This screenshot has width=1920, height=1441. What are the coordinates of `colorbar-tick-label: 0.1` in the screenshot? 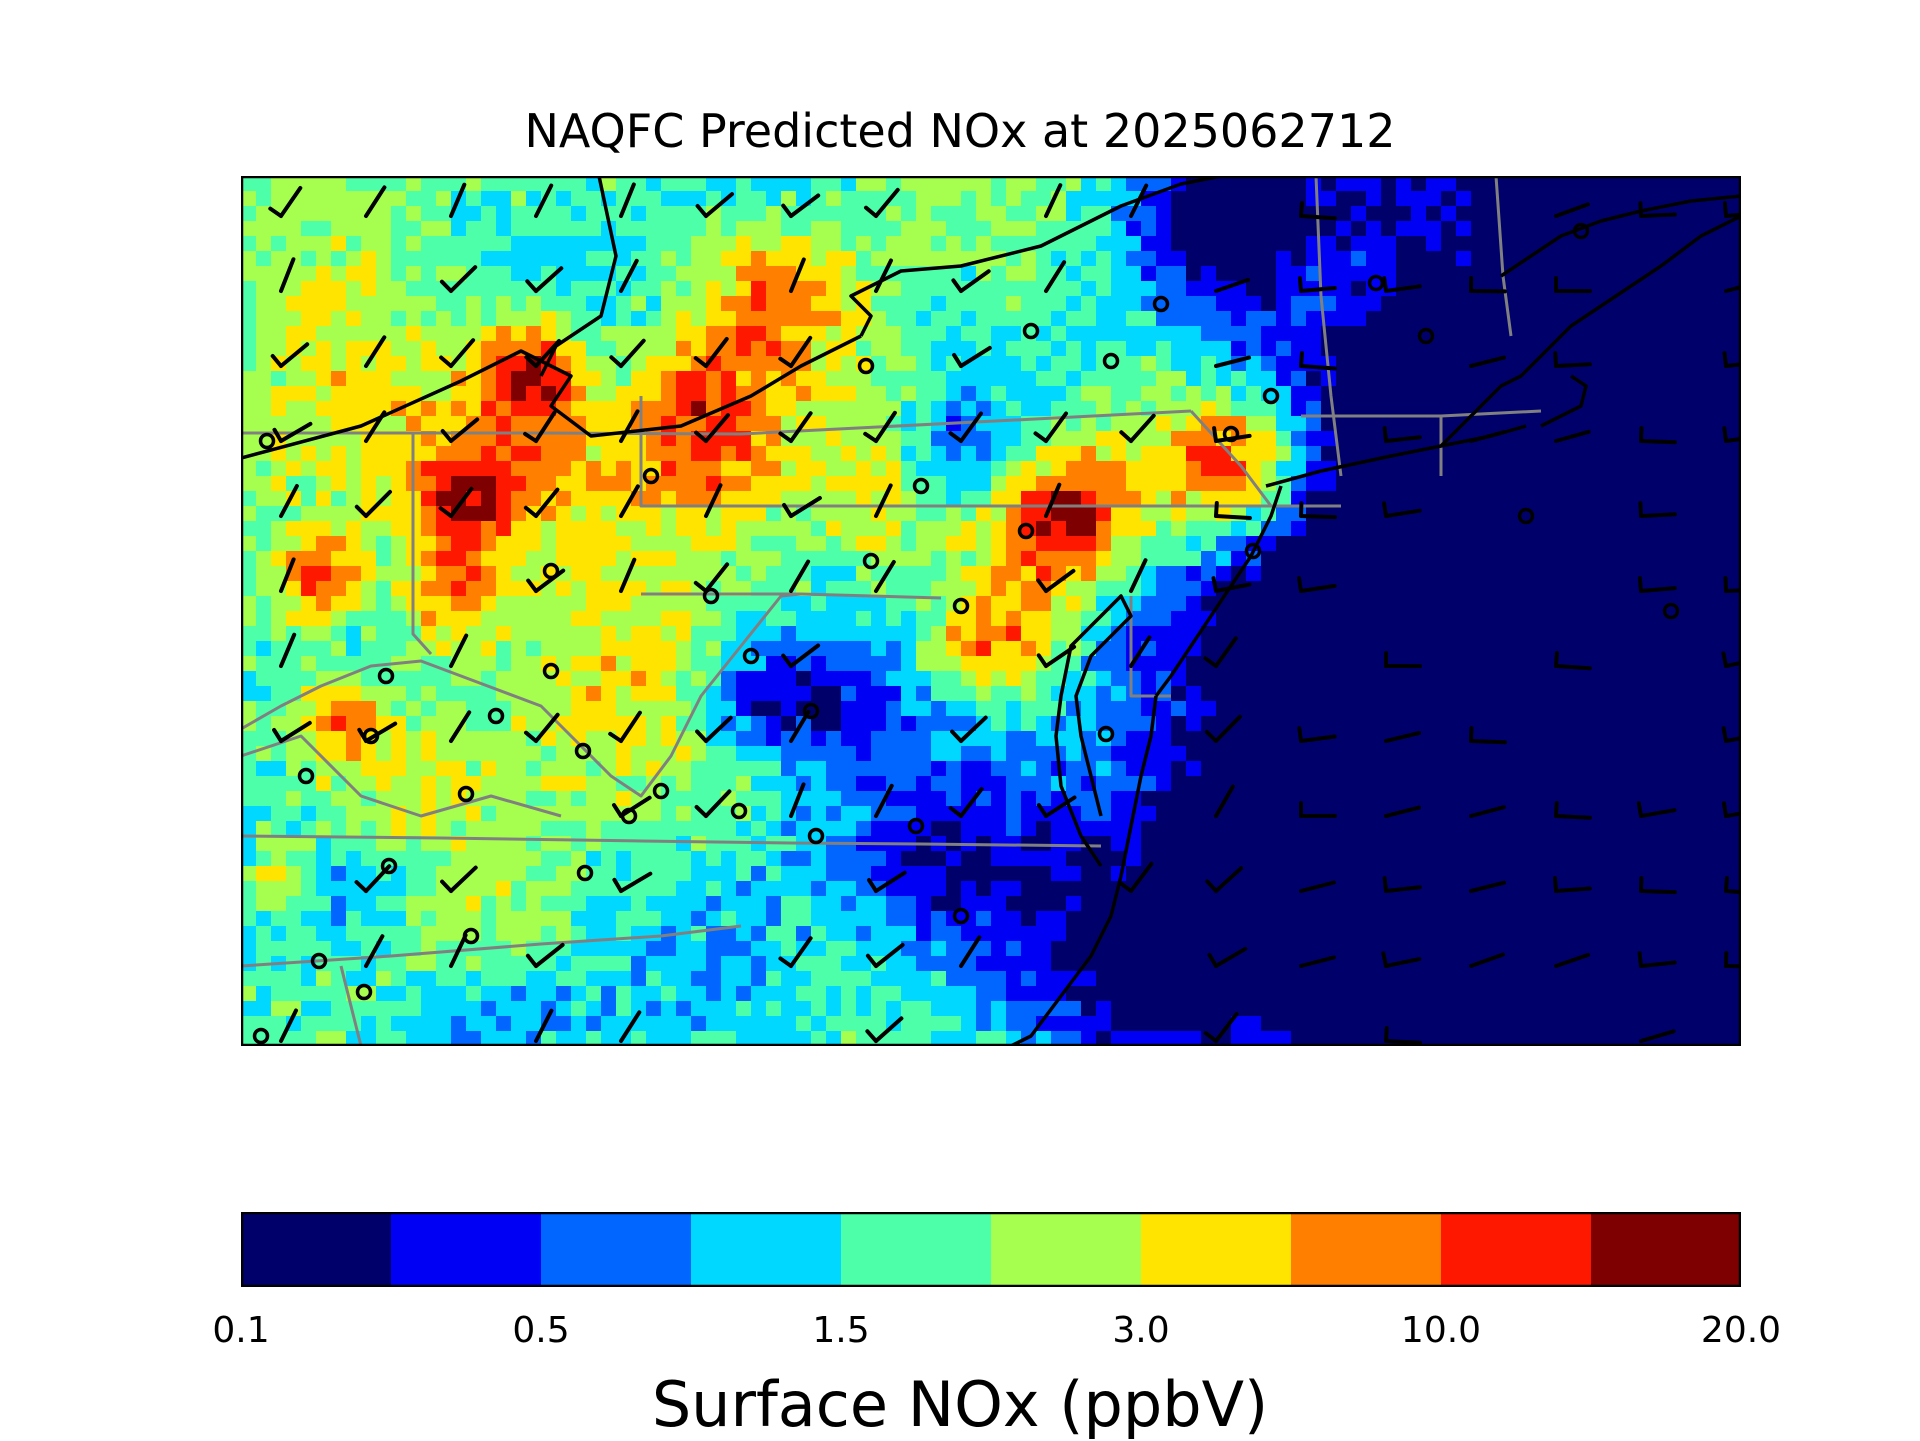 It's located at (240, 1330).